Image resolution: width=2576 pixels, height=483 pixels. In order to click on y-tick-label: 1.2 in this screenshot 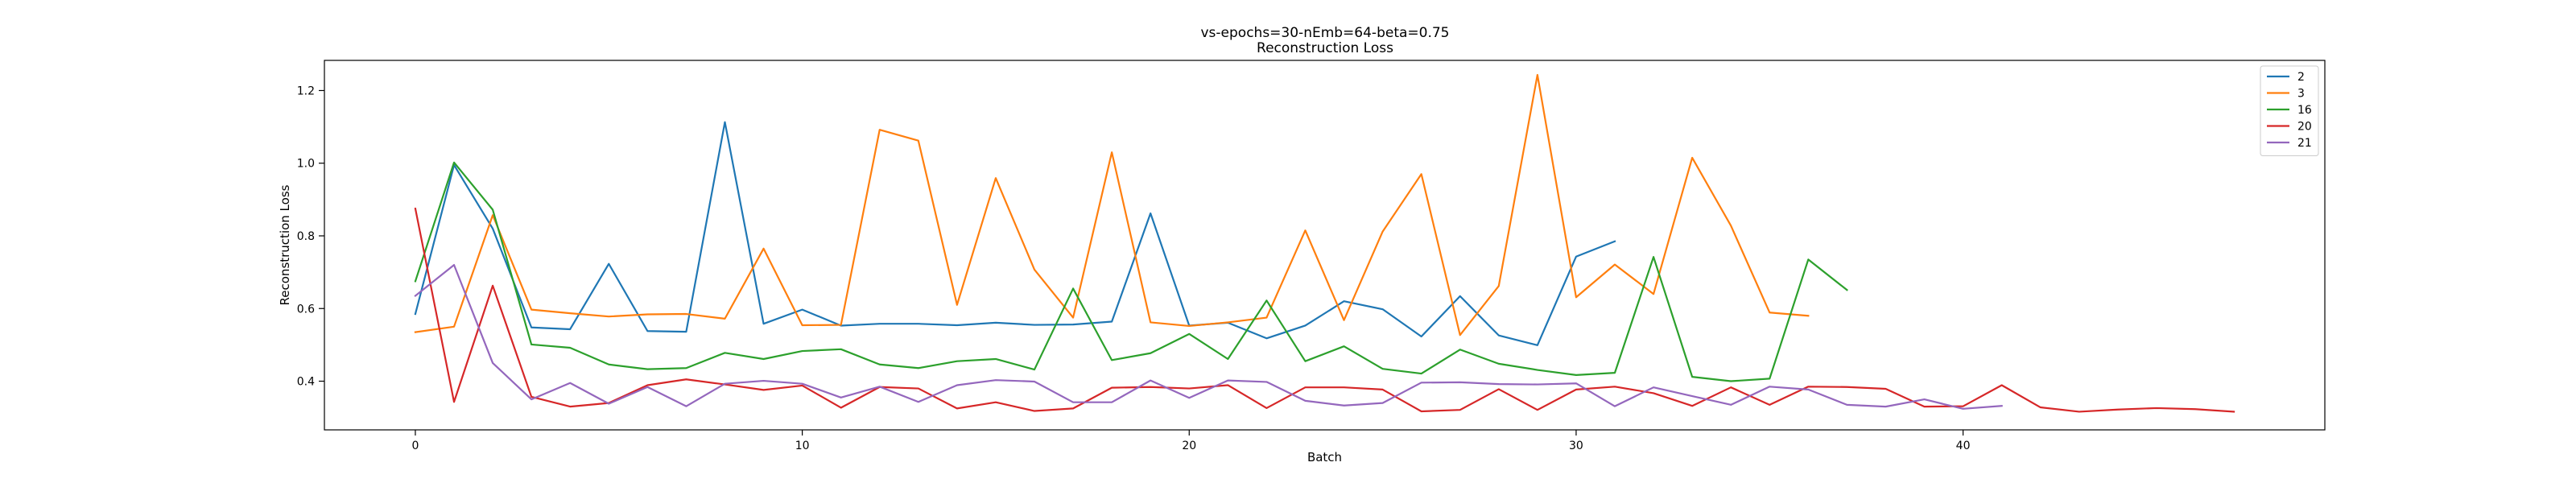, I will do `click(306, 91)`.